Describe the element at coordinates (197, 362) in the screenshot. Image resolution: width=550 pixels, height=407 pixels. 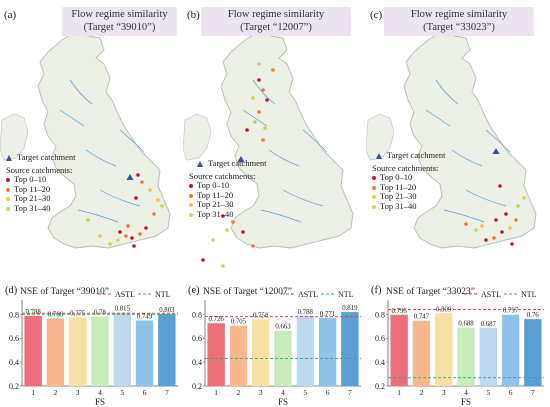
I see `y-tick-label: 0.4` at that location.